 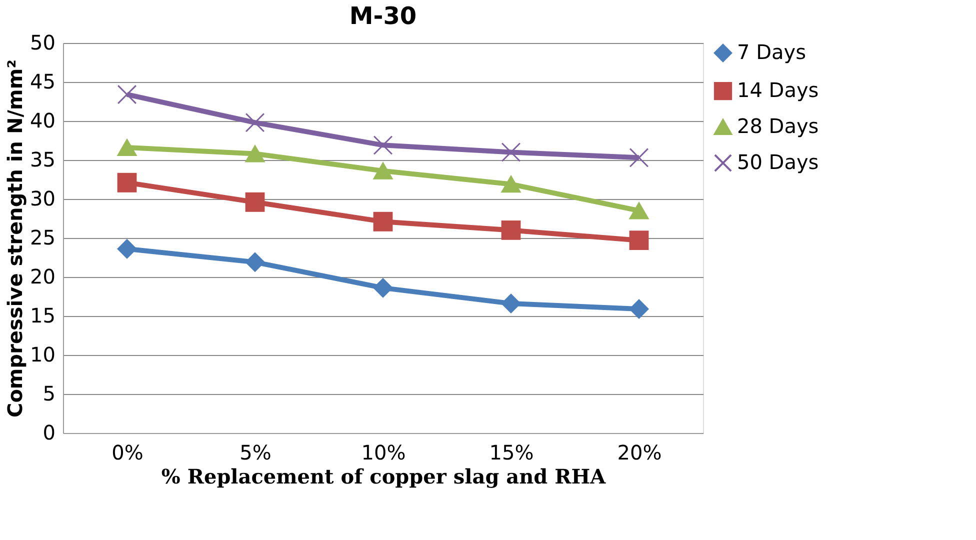 What do you see at coordinates (43, 276) in the screenshot?
I see `y-tick-label: 20` at bounding box center [43, 276].